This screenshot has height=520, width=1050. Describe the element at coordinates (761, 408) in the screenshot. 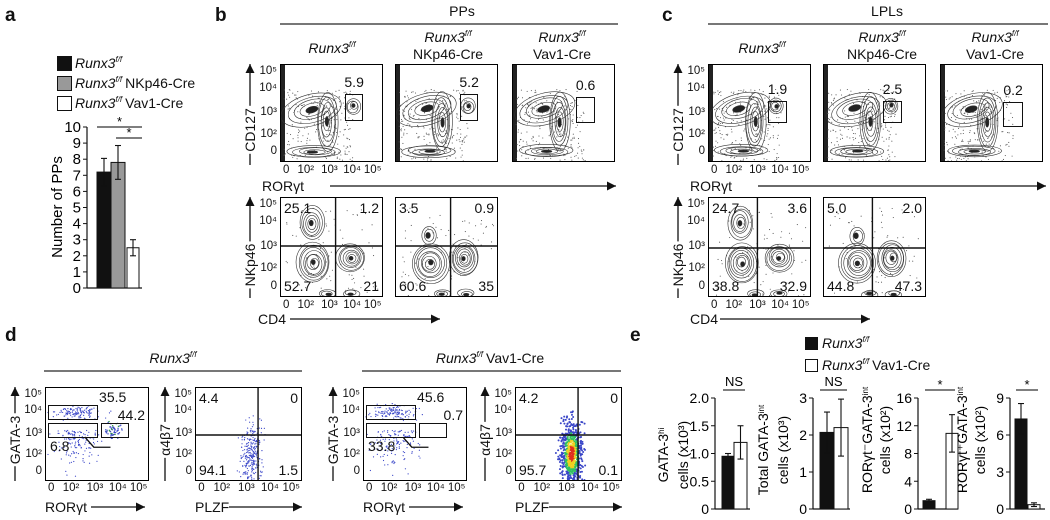

I see `y-axis-title-superscript: int` at that location.